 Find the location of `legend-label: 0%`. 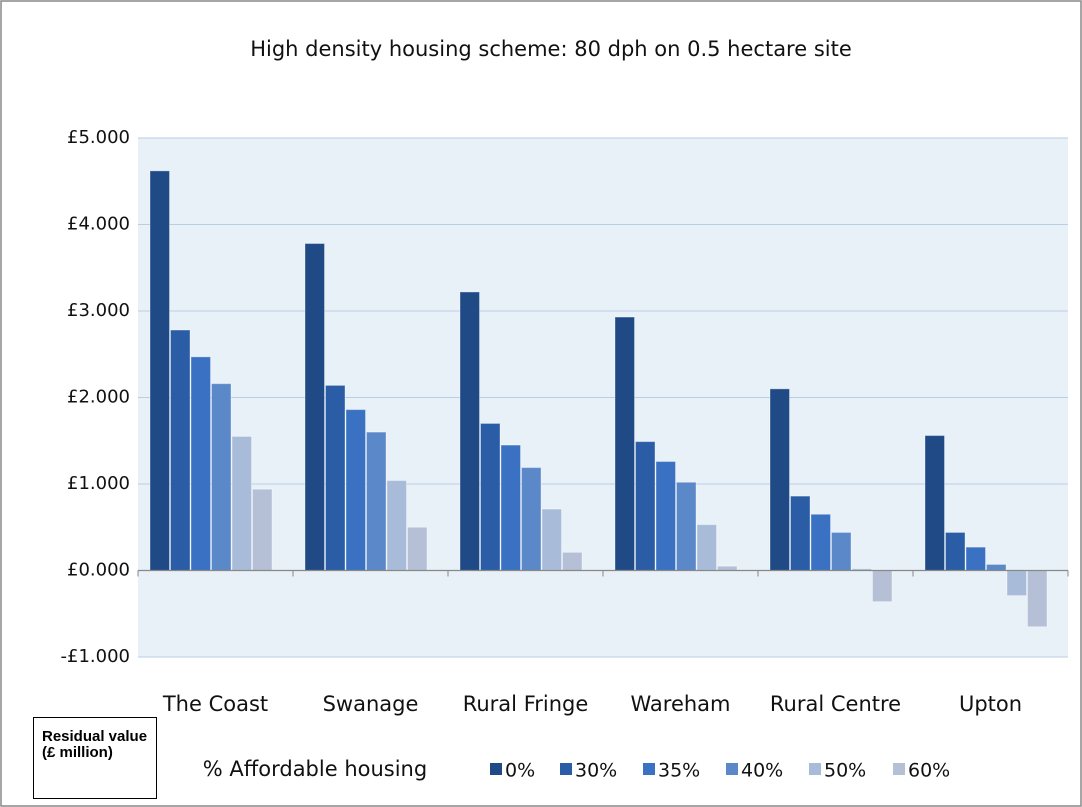

legend-label: 0% is located at coordinates (520, 771).